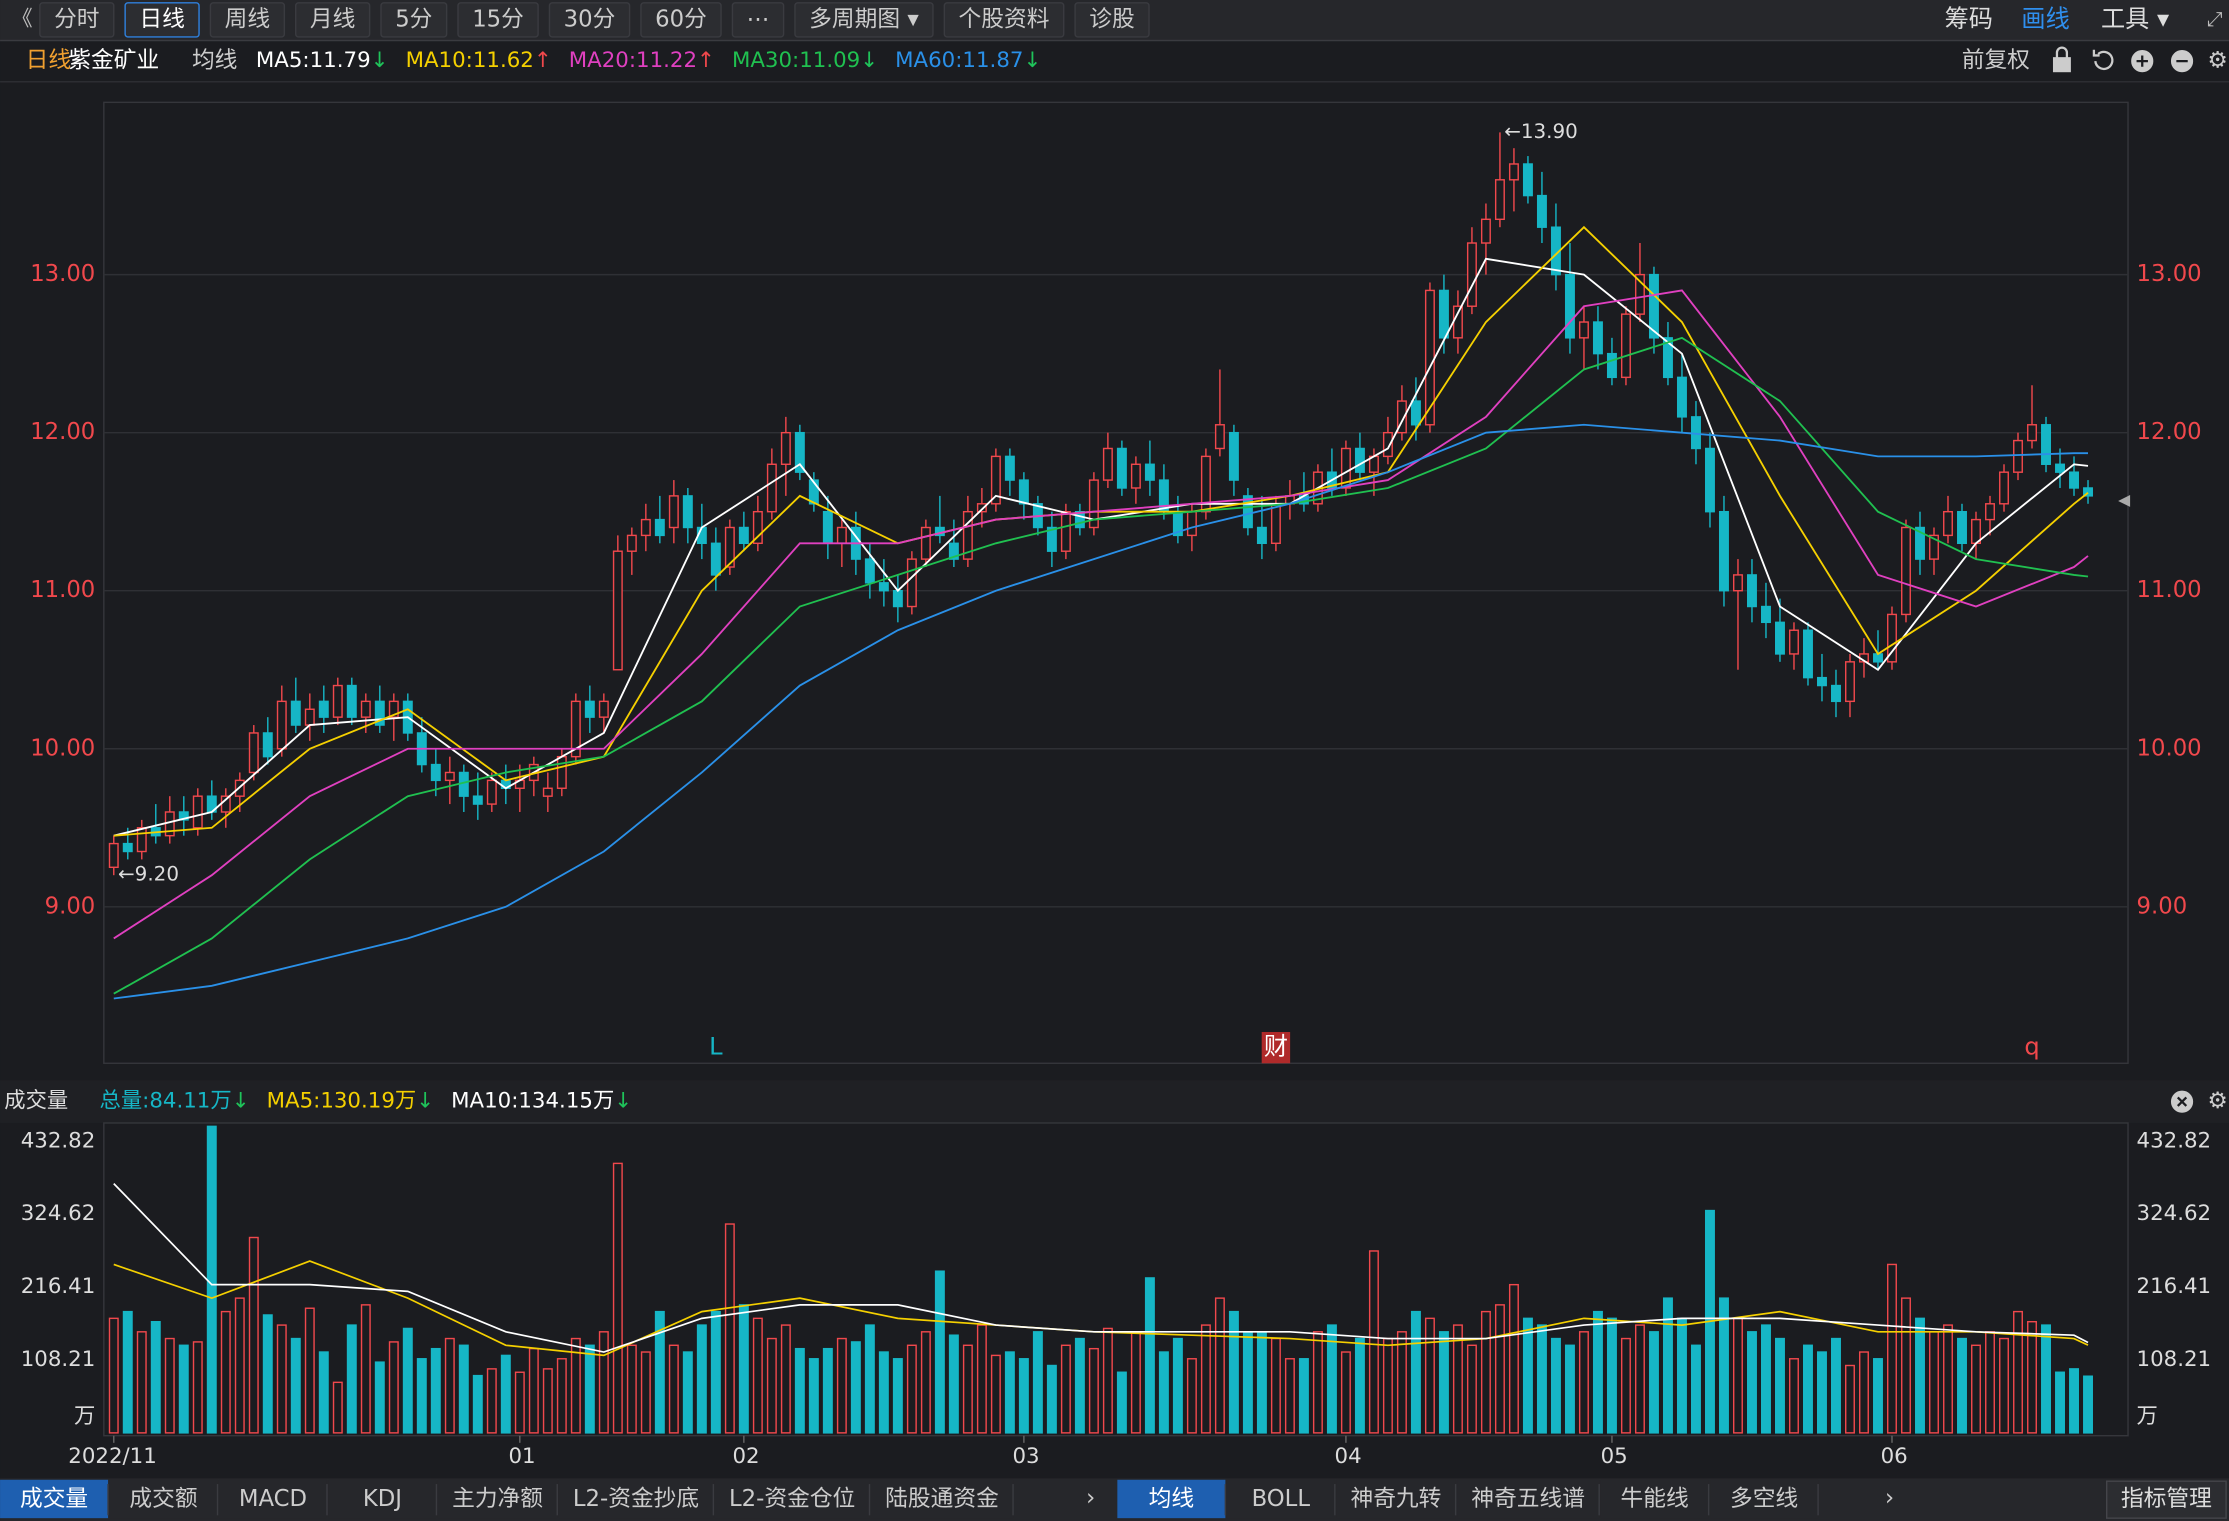 This screenshot has height=1521, width=2229. I want to click on tab-label: 15分, so click(498, 19).